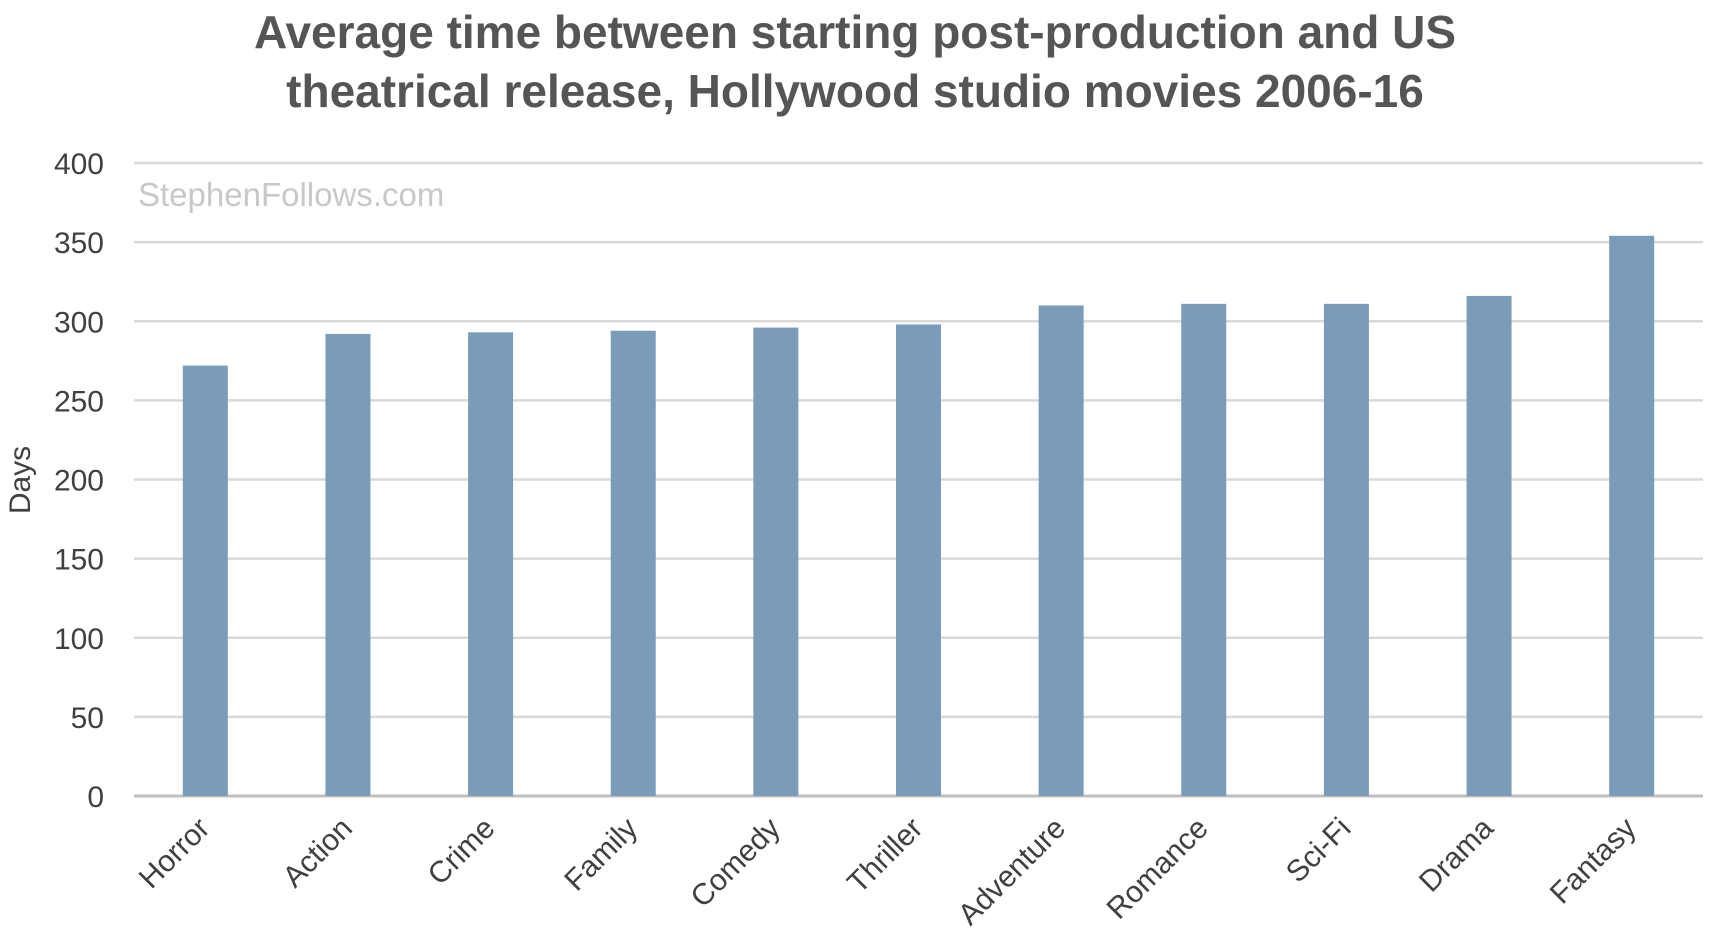 This screenshot has height=949, width=1710. Describe the element at coordinates (205, 580) in the screenshot. I see `bar-horror` at that location.